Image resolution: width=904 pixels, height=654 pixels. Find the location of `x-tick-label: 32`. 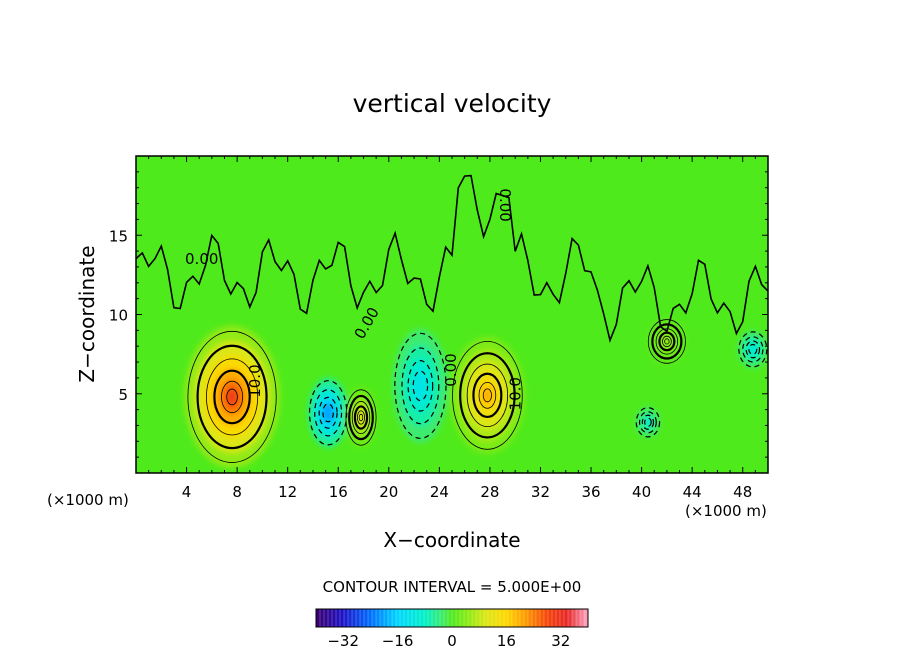

x-tick-label: 32 is located at coordinates (540, 492).